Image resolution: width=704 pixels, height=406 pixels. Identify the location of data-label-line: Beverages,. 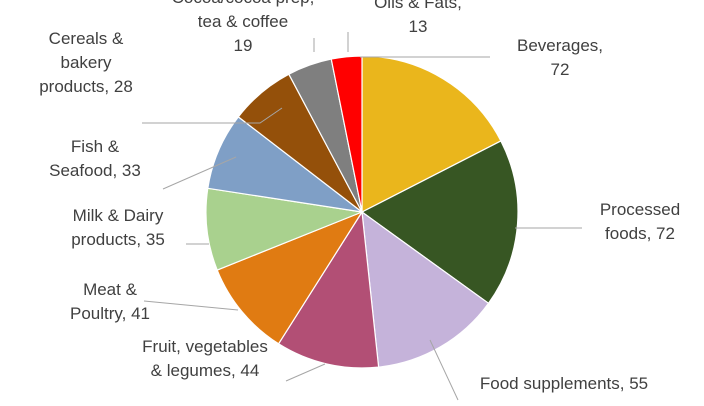
(560, 45).